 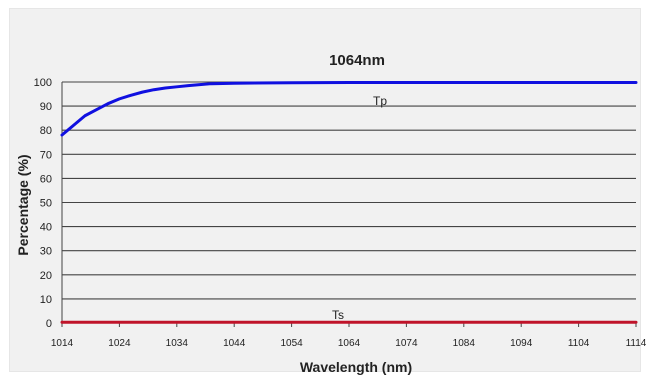 What do you see at coordinates (49, 324) in the screenshot?
I see `y-tick-label: 0` at bounding box center [49, 324].